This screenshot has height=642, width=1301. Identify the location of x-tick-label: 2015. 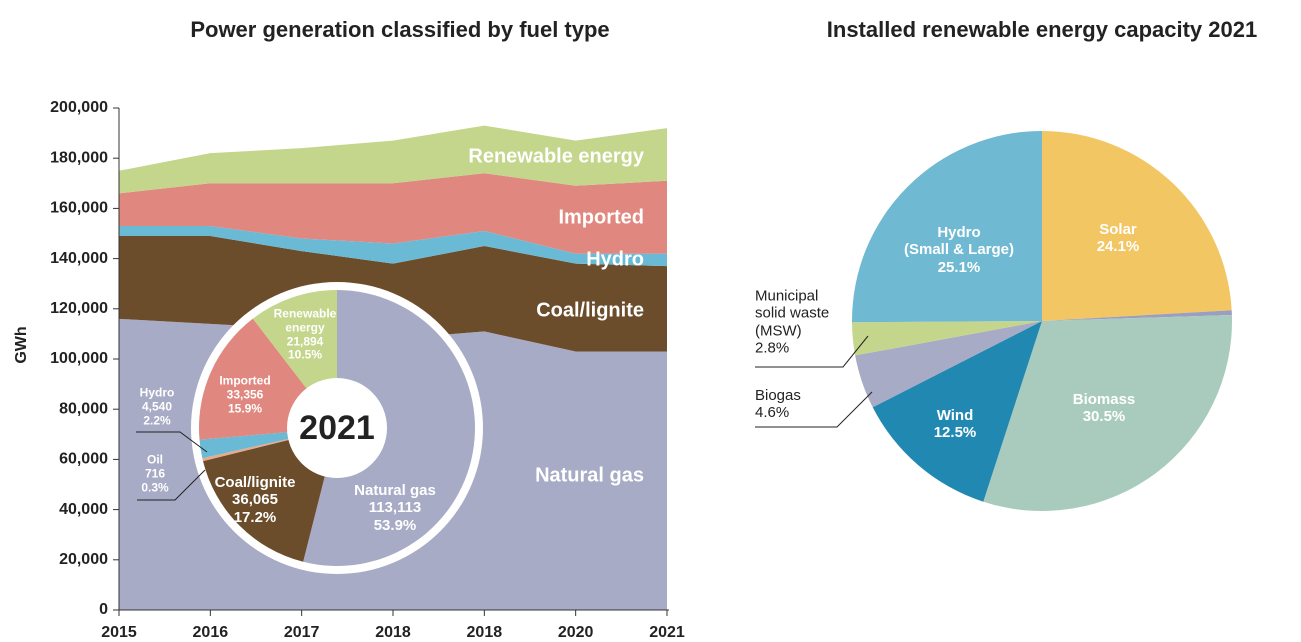
(119, 632).